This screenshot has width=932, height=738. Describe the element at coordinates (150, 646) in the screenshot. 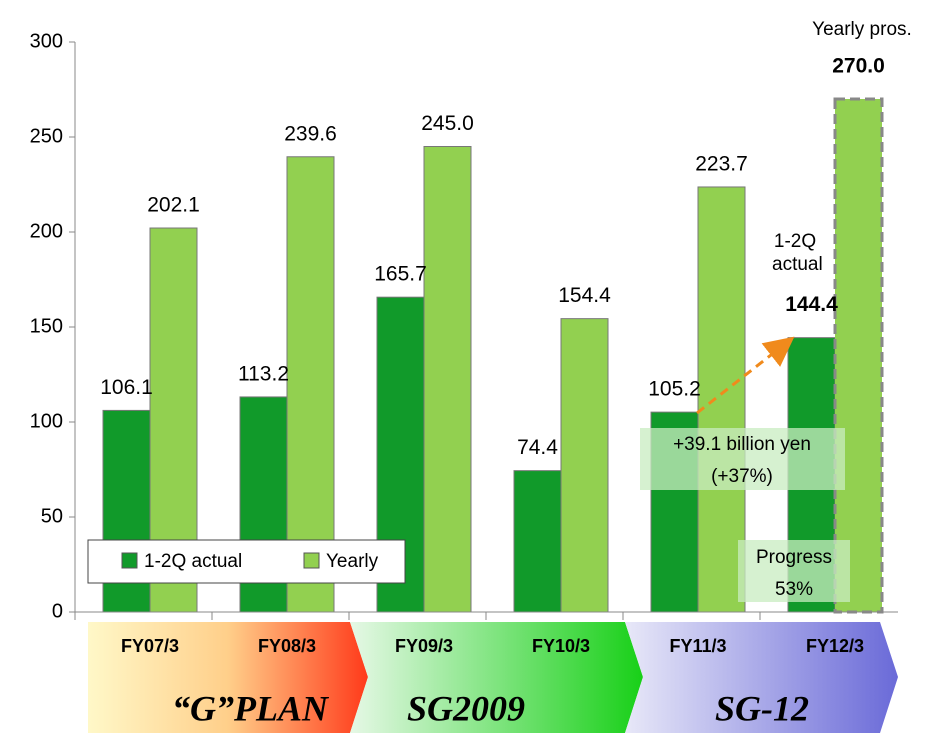

I see `x-tick-label: FY07/3` at that location.